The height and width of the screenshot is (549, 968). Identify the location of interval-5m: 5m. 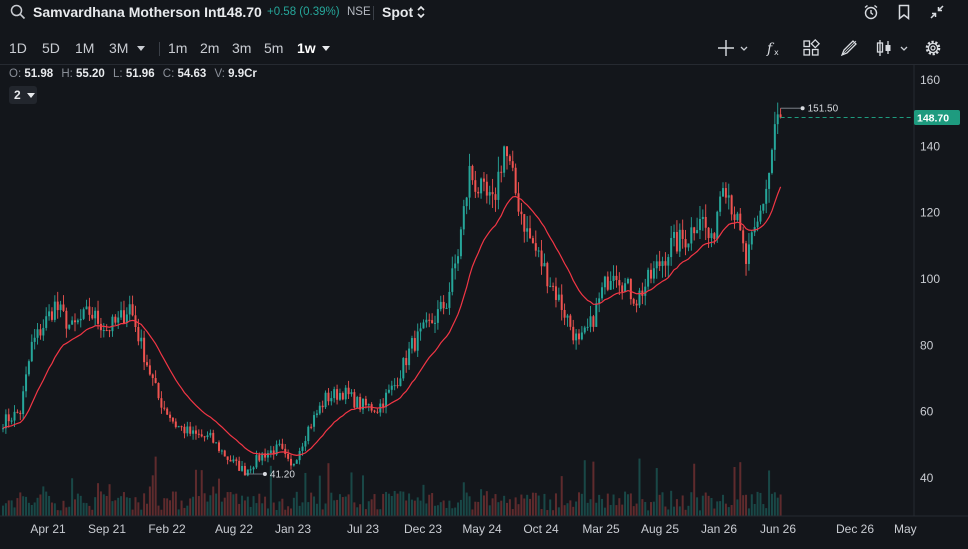
(274, 48).